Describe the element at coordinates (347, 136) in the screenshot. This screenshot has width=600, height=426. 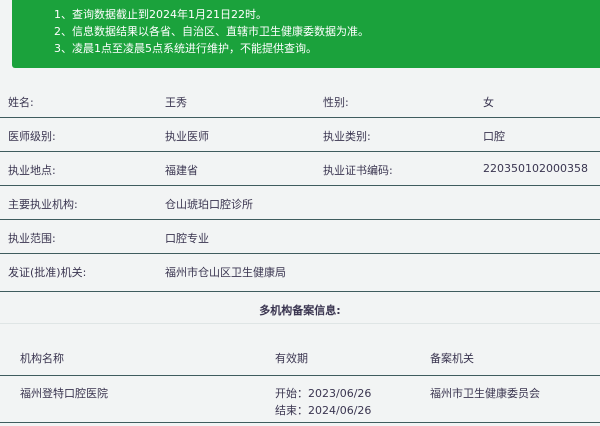
I see `label: 执业类别:` at that location.